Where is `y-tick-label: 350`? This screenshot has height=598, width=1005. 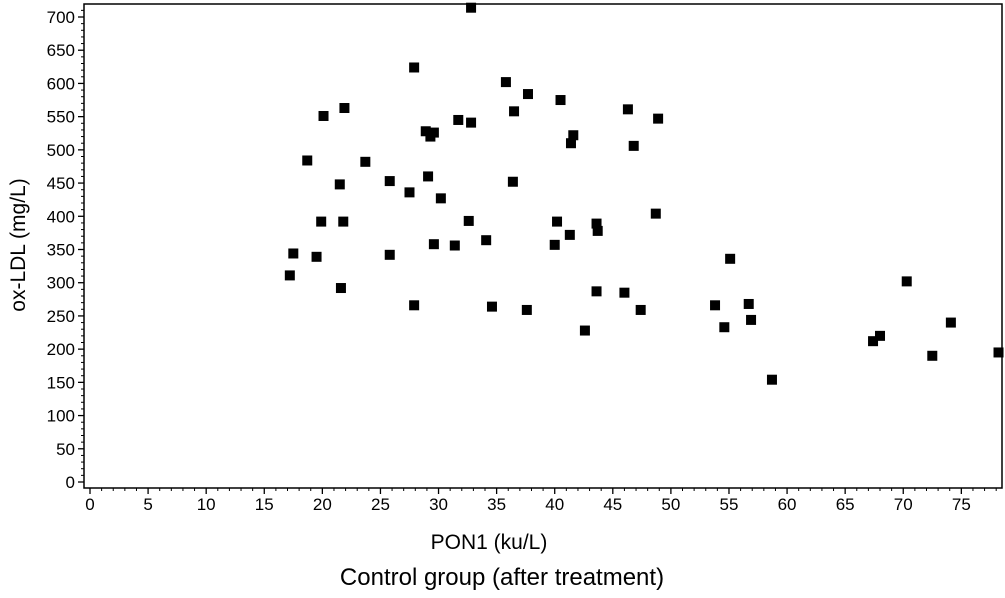
y-tick-label: 350 is located at coordinates (61, 250).